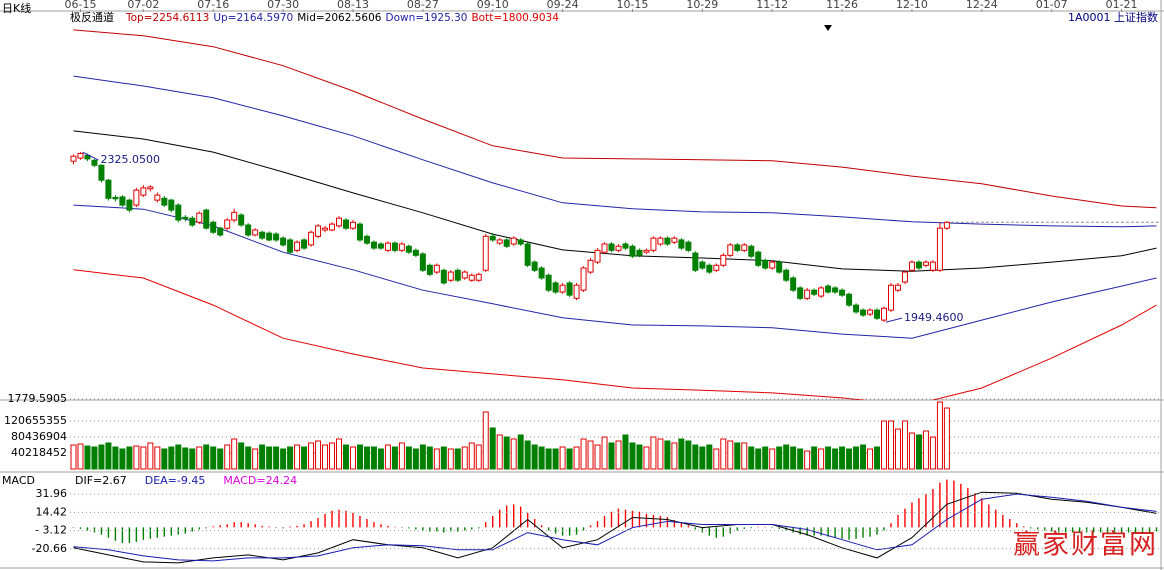 The height and width of the screenshot is (570, 1164). What do you see at coordinates (175, 480) in the screenshot?
I see `legend-entry: DEA=-9.45` at bounding box center [175, 480].